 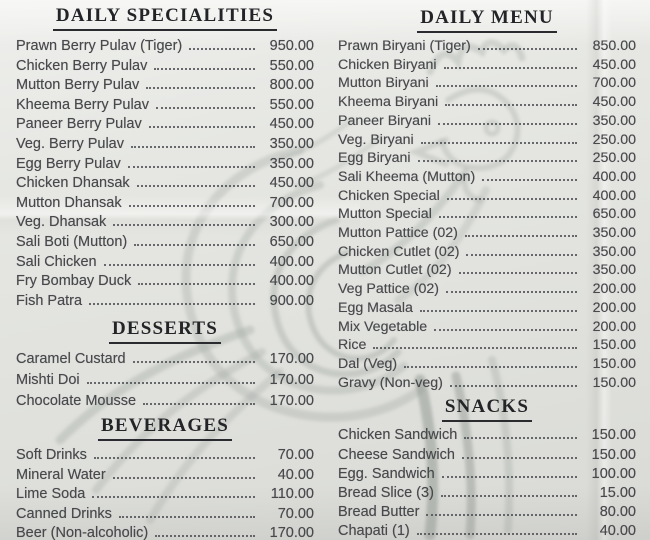 What do you see at coordinates (72, 241) in the screenshot?
I see `menu-item-name: Sali Boti (Mutton)` at bounding box center [72, 241].